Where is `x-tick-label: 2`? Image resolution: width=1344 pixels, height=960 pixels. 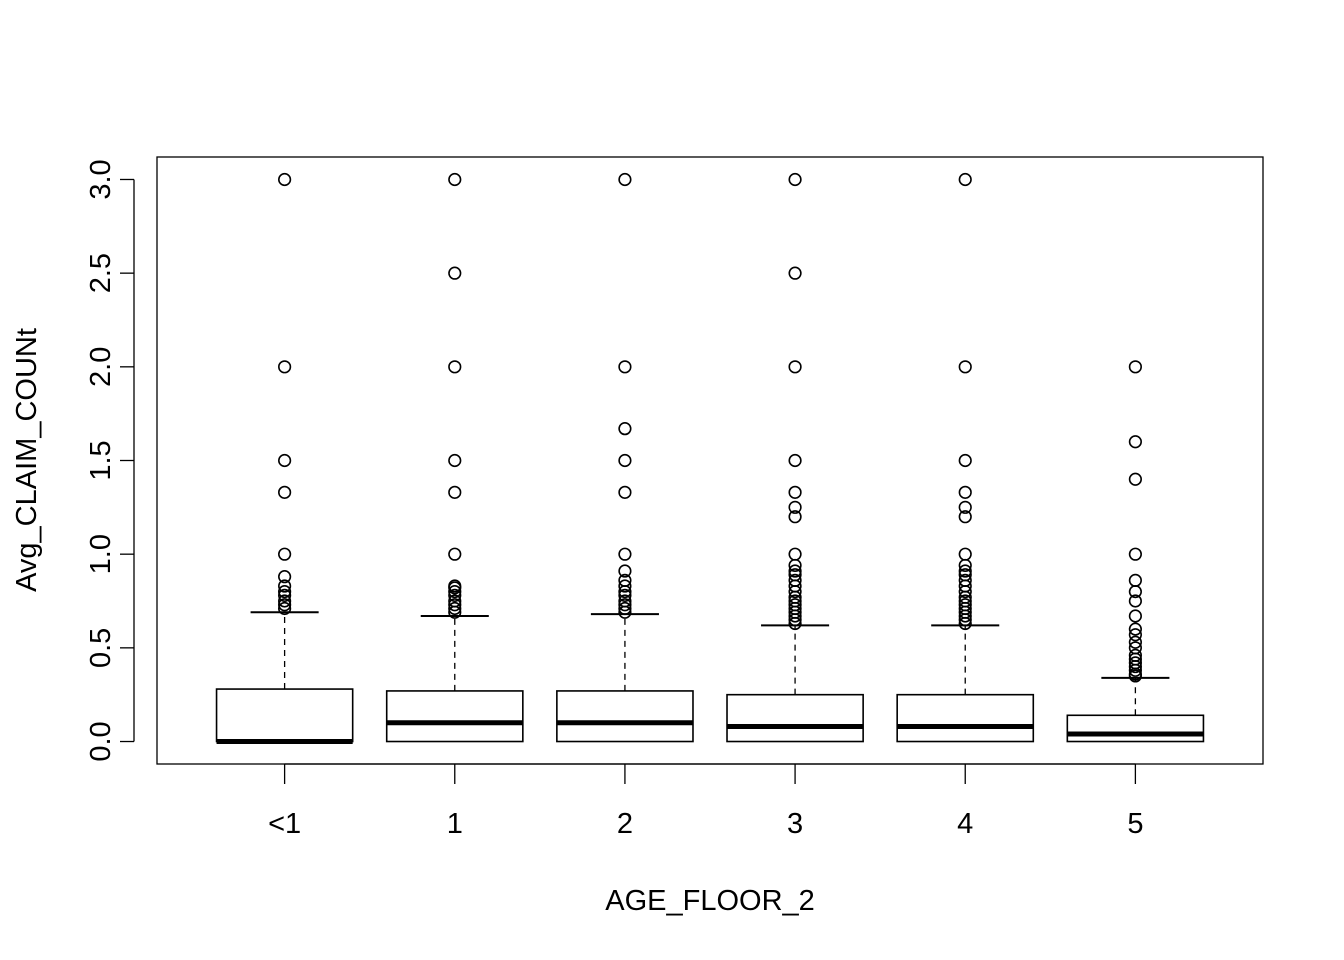 x-tick-label: 2 is located at coordinates (625, 824).